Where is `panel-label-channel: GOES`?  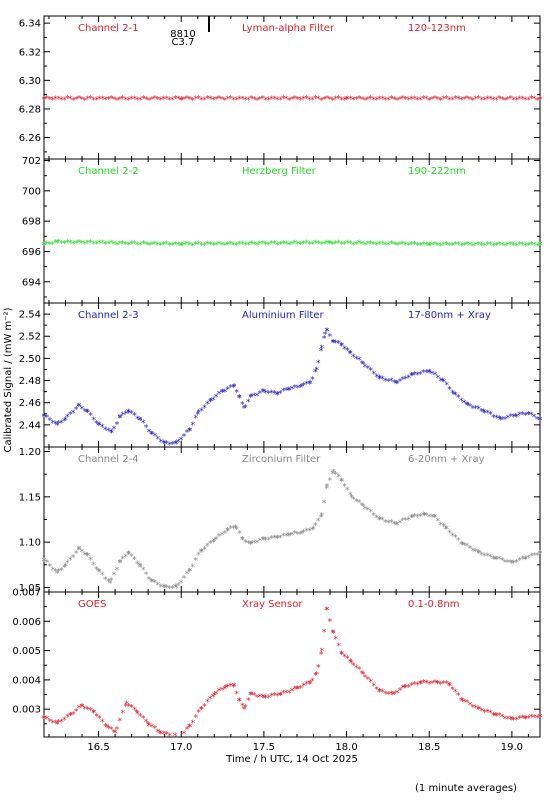
panel-label-channel: GOES is located at coordinates (92, 604).